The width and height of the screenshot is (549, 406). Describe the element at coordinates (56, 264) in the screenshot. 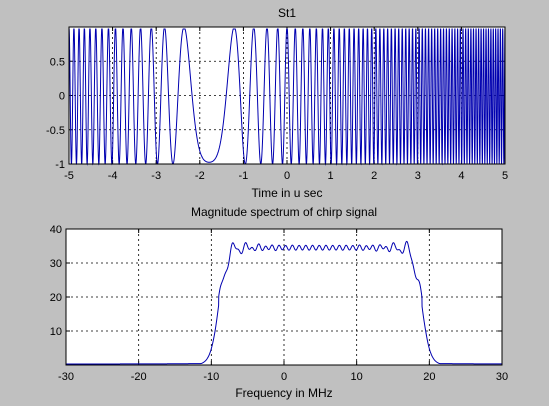

I see `p2-ytick-label: 30` at that location.